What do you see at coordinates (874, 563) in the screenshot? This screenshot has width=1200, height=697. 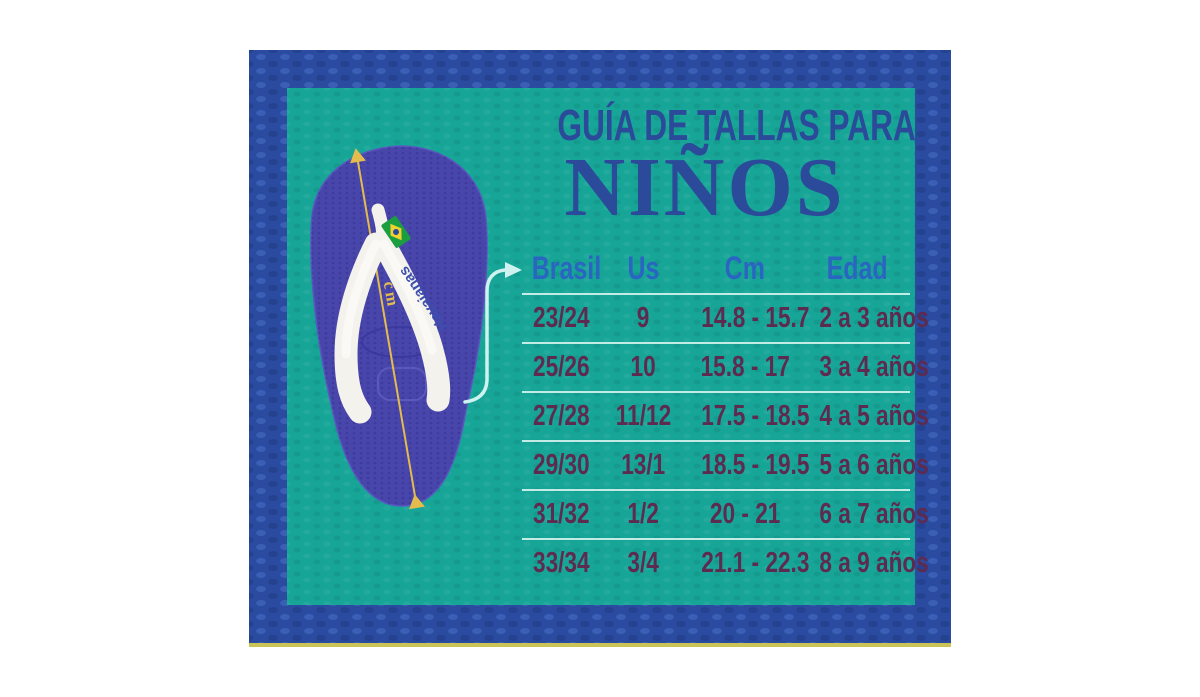 I see `cell-edad: 8 a 9 años` at bounding box center [874, 563].